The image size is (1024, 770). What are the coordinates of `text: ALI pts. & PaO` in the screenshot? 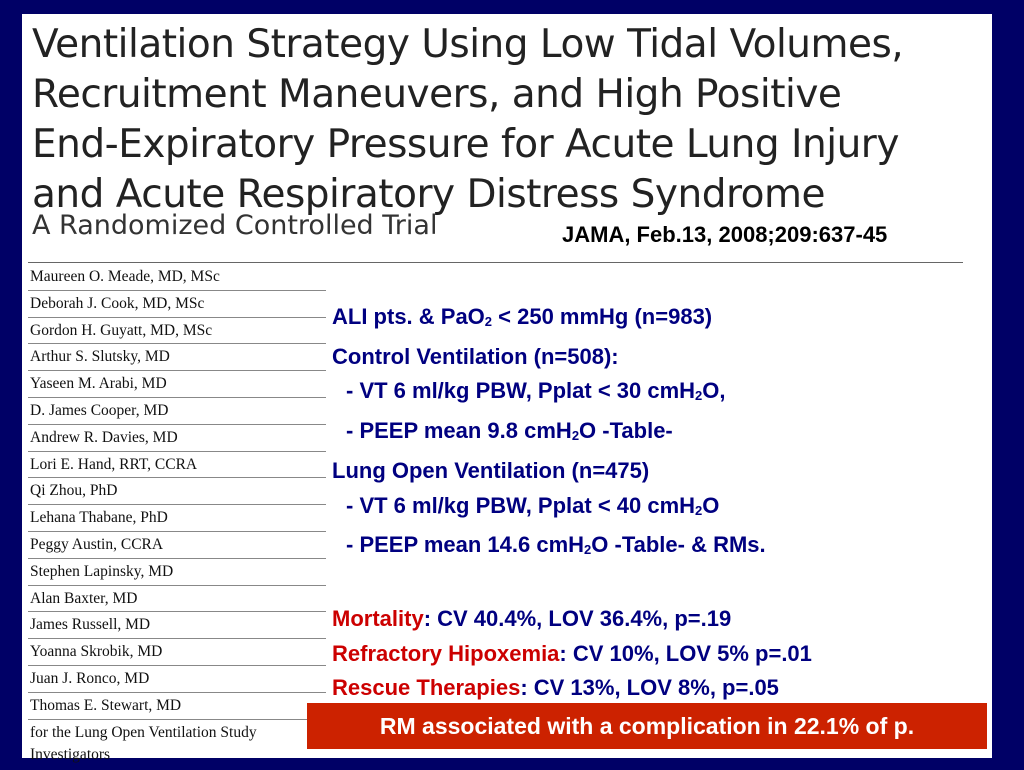 It's located at (408, 316).